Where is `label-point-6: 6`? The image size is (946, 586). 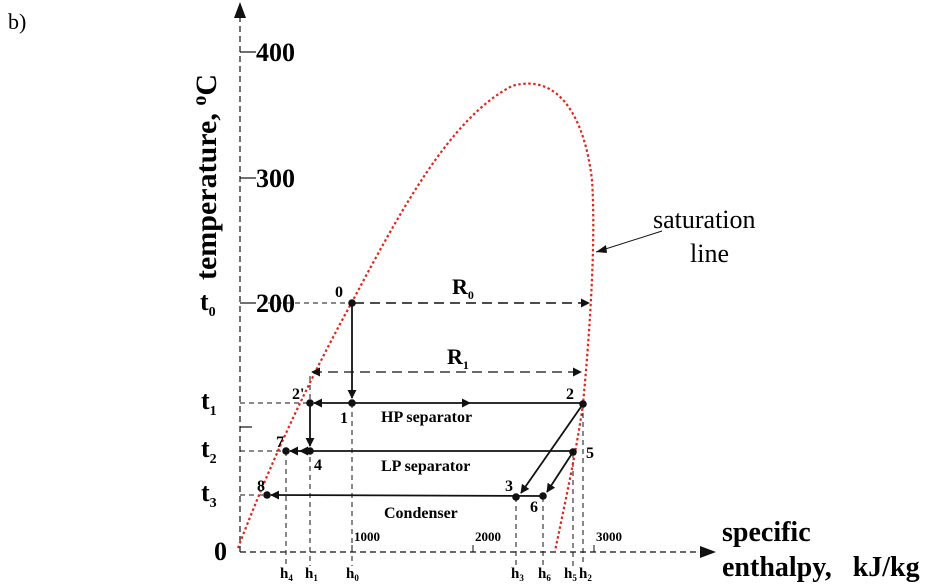 label-point-6: 6 is located at coordinates (534, 507).